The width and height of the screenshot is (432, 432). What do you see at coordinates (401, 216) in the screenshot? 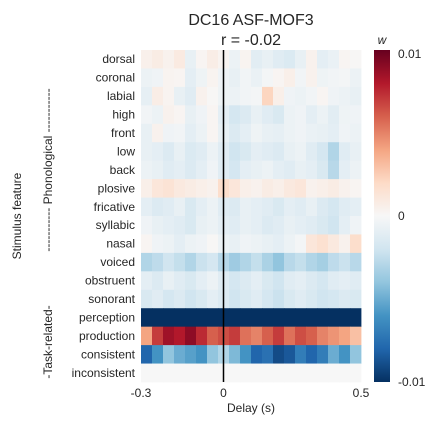
I see `colorbar-tick-zero: 0` at bounding box center [401, 216].